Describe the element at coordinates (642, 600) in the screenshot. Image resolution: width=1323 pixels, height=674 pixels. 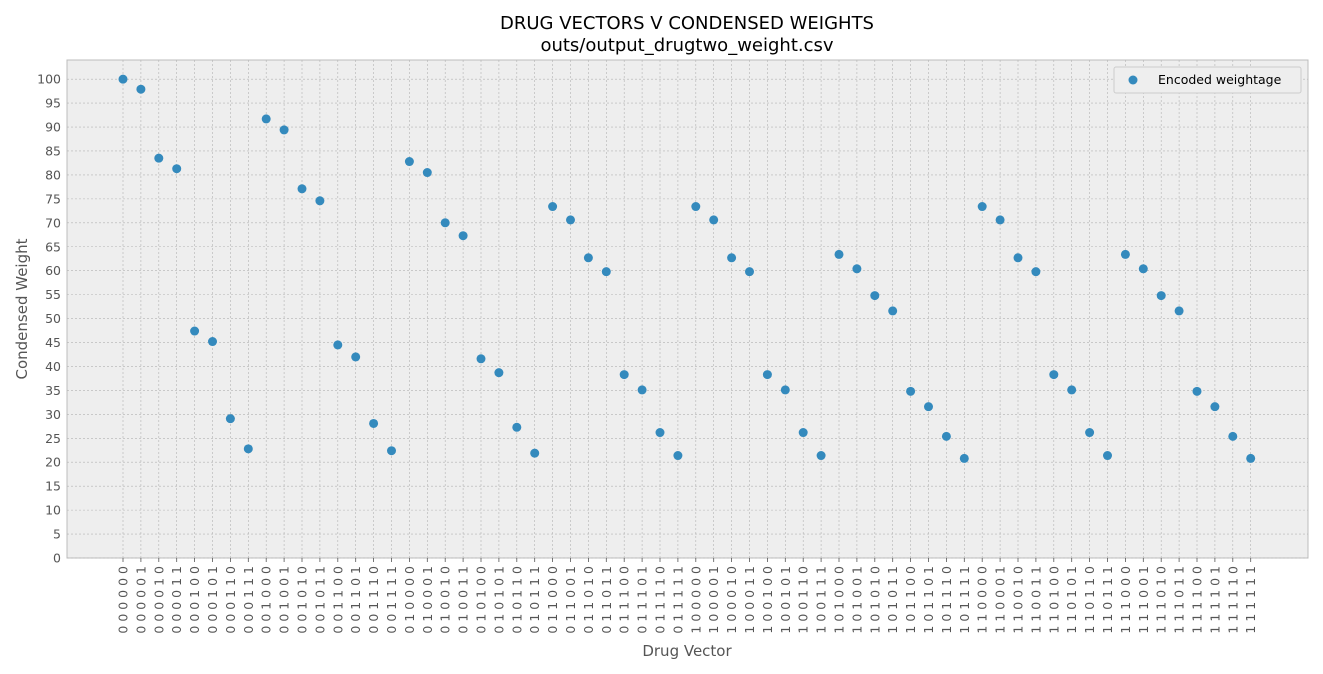
I see `x-tick-label: 0 1 1 1 0 1` at that location.